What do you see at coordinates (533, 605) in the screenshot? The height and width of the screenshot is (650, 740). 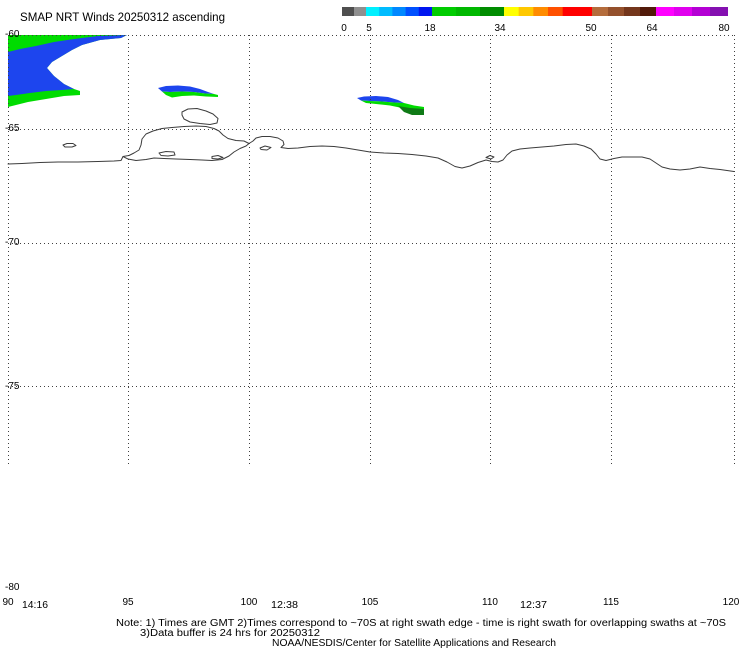 I see `swath-time-label: 12:37` at bounding box center [533, 605].